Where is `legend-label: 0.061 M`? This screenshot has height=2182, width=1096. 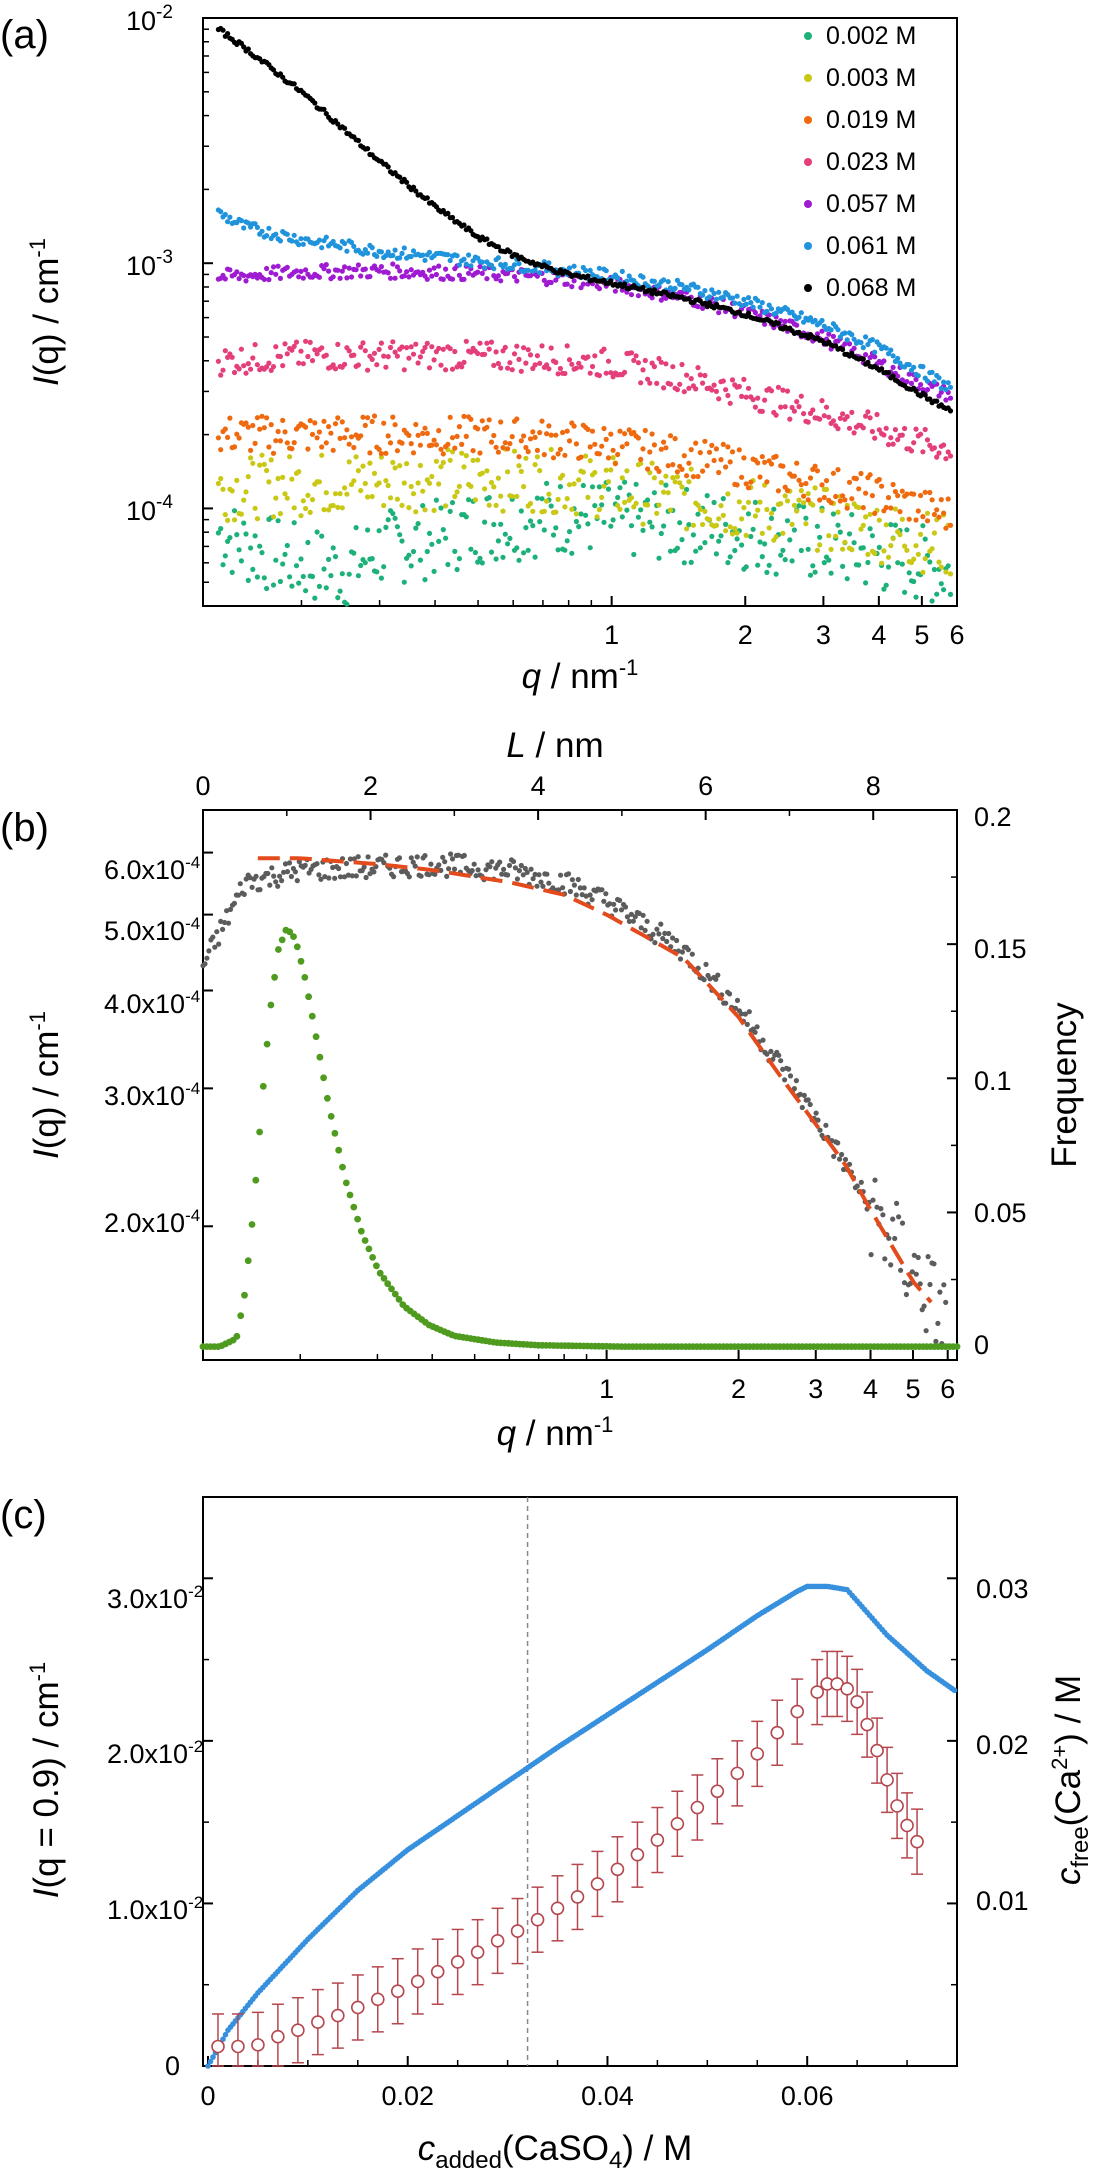
legend-label: 0.061 M is located at coordinates (871, 246).